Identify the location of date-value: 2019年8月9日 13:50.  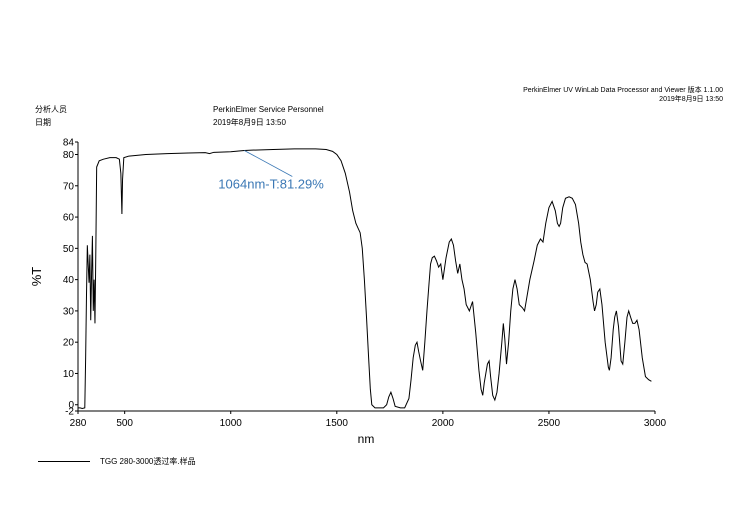
(249, 122).